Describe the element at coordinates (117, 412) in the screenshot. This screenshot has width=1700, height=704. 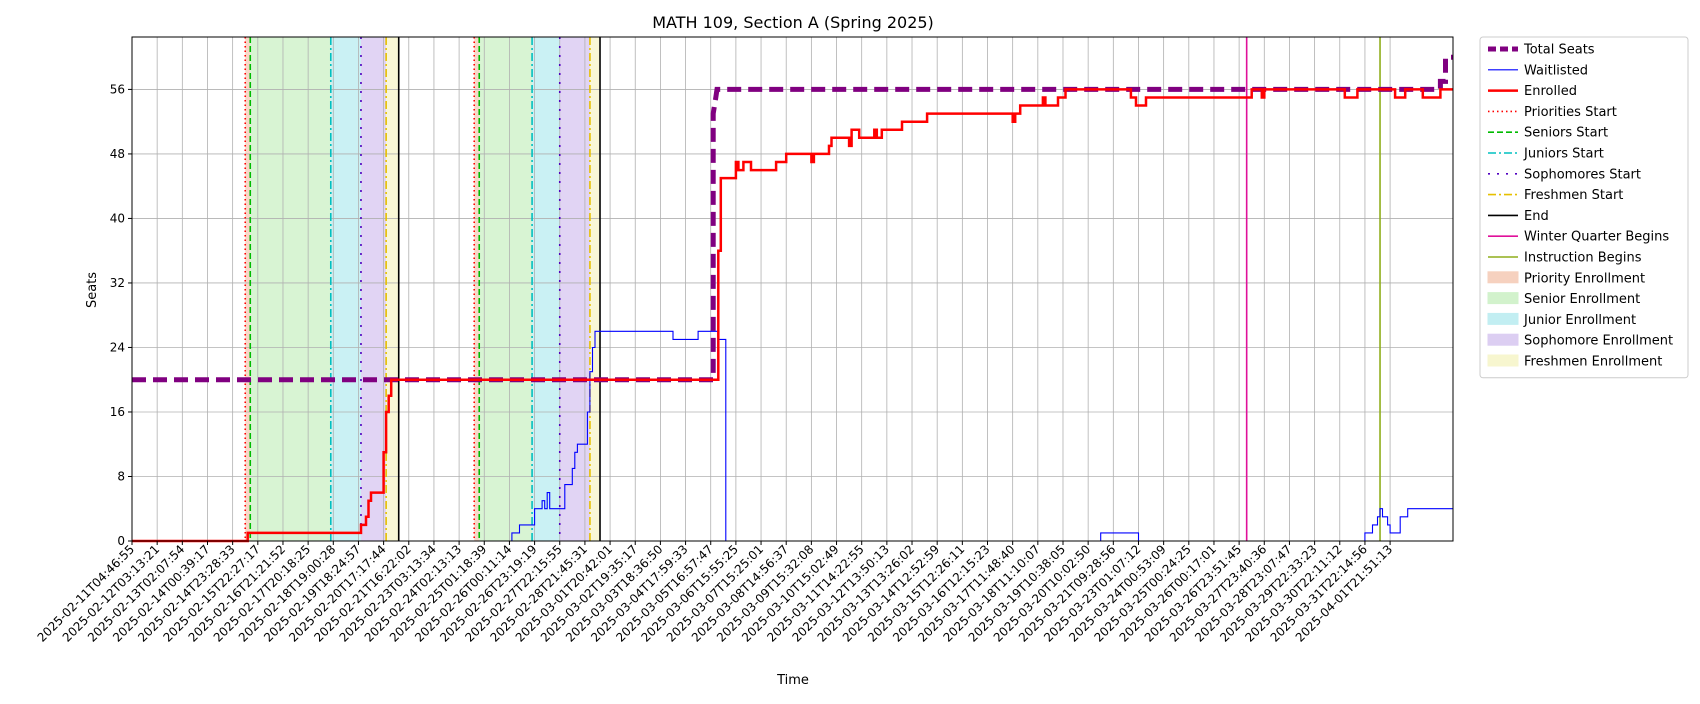
I see `y-tick-label: 16` at that location.